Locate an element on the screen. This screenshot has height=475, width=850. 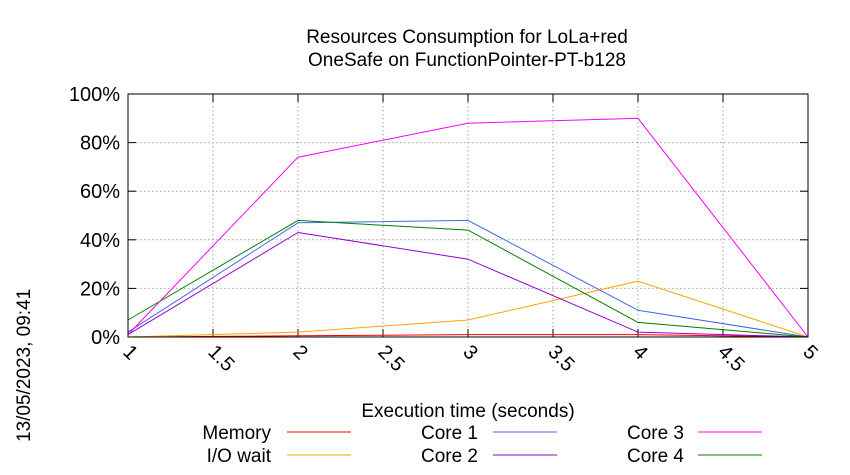
legend-label-core-1: Core 1 is located at coordinates (449, 433).